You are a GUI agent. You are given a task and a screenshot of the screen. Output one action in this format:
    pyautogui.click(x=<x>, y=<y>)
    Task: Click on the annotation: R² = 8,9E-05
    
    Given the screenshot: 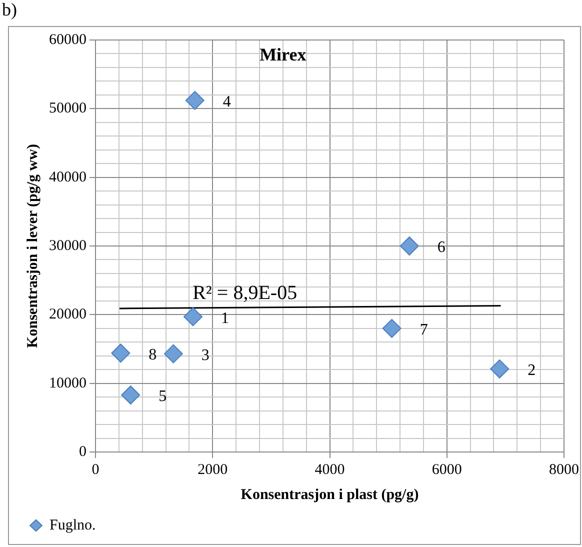 What is the action you would take?
    pyautogui.click(x=245, y=293)
    